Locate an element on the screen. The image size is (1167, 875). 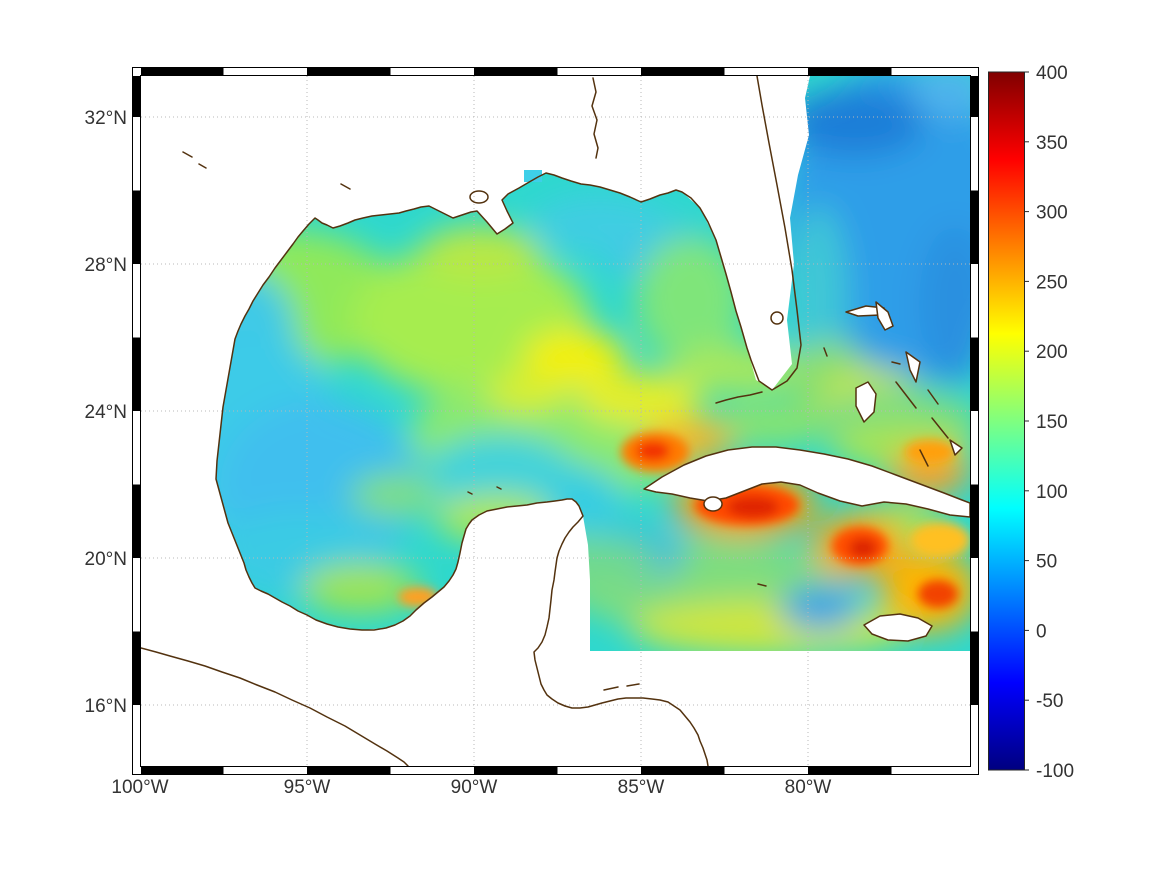
pacific-coastline is located at coordinates (275, 706).